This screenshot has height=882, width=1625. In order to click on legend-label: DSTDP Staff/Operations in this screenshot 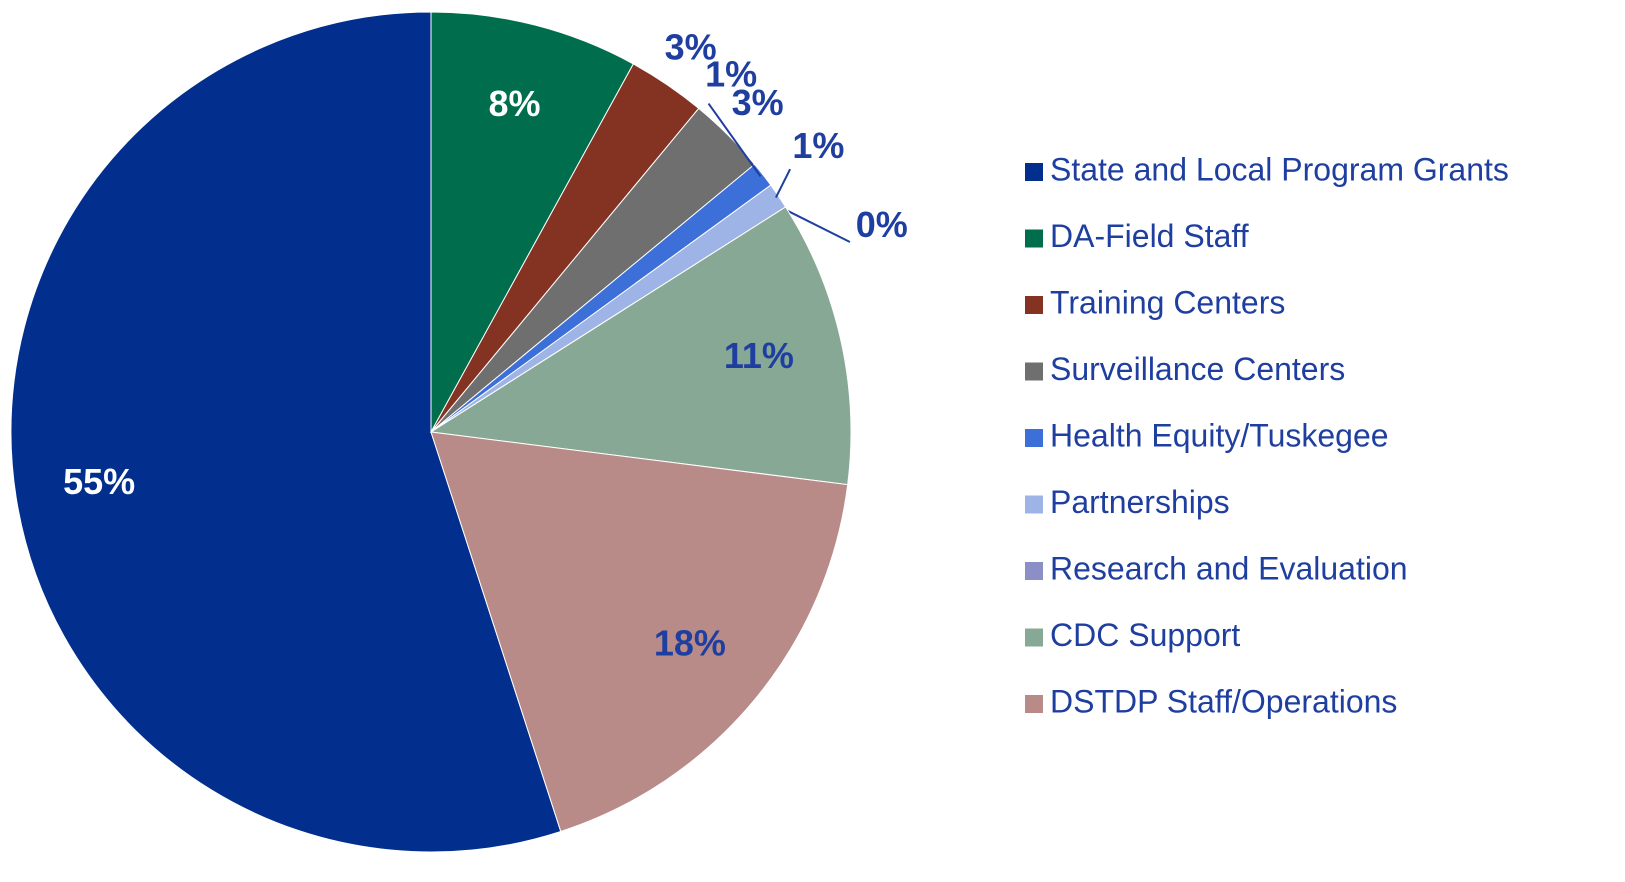, I will do `click(1223, 701)`.